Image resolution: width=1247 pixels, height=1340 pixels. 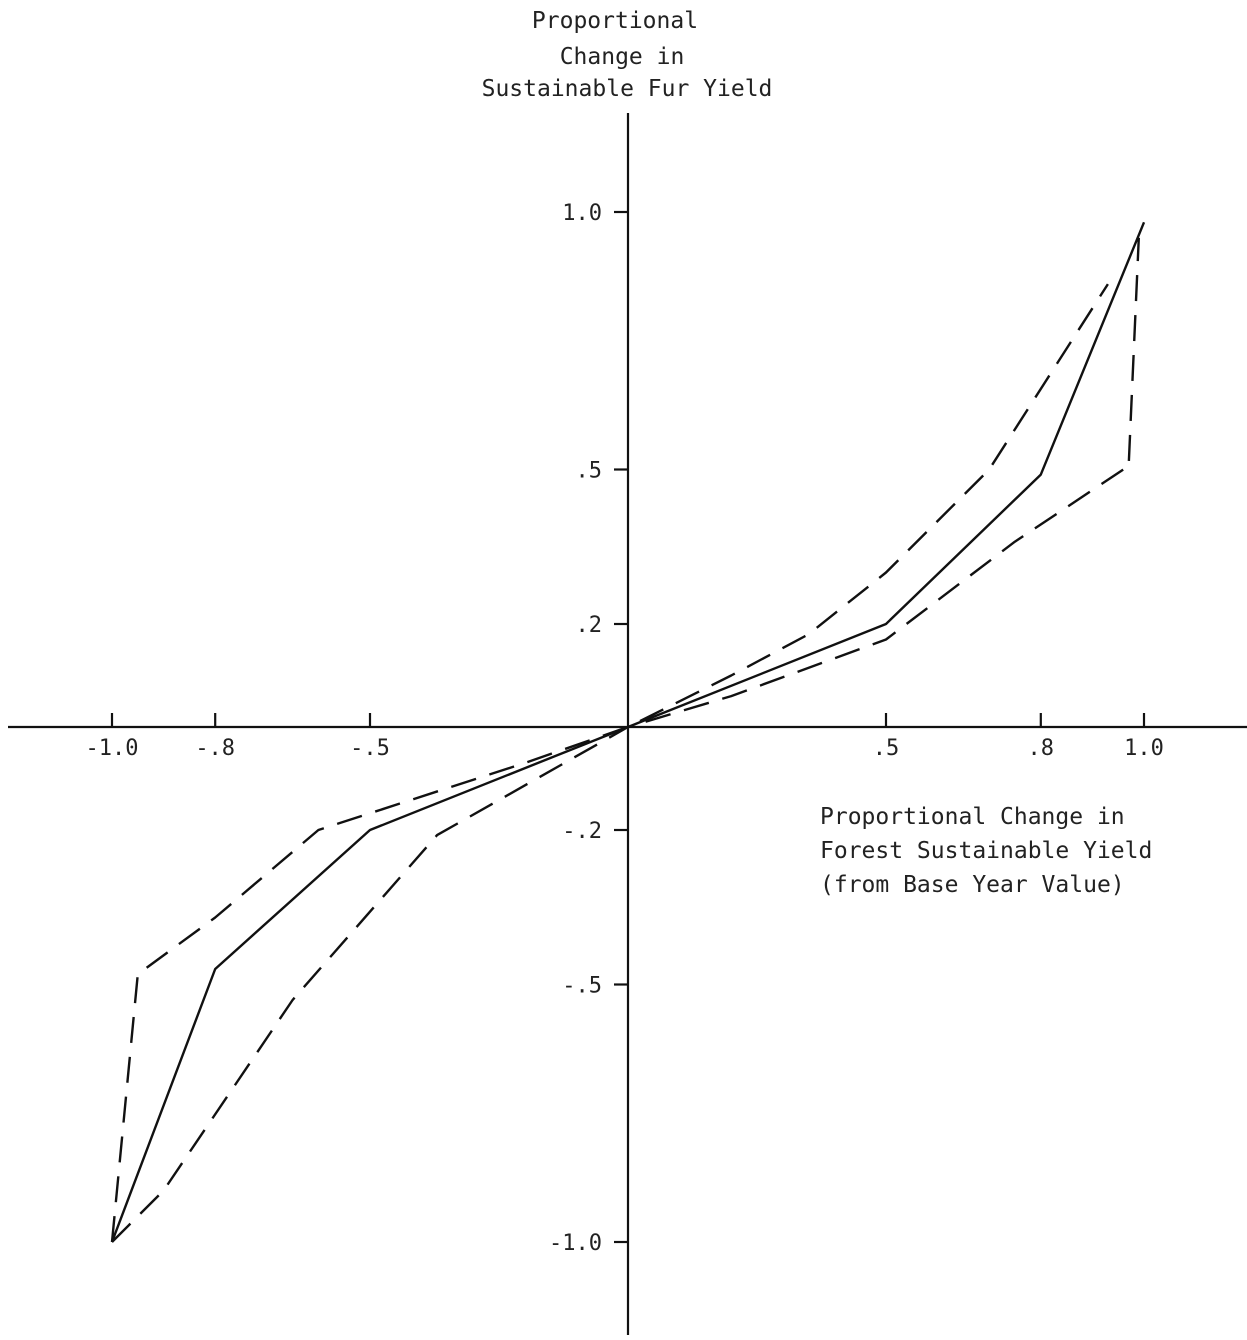 I want to click on y-tick-label: .5, so click(x=589, y=471).